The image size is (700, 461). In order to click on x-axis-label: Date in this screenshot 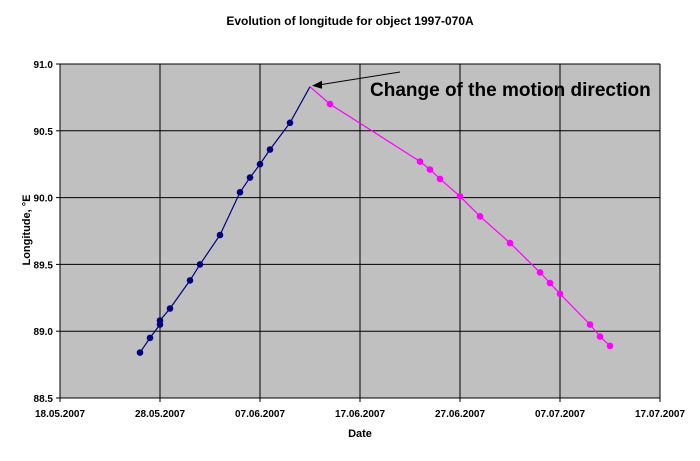, I will do `click(360, 434)`.